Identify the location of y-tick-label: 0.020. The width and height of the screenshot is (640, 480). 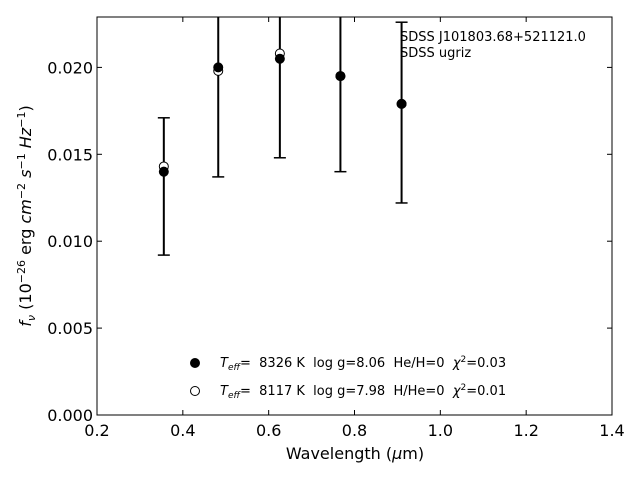
(70, 67).